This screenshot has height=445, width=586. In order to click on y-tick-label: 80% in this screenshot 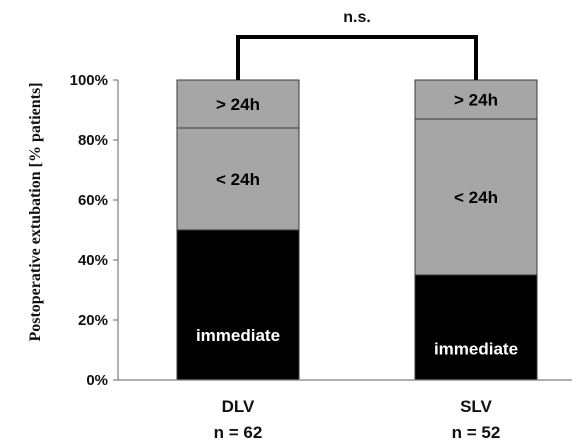, I will do `click(93, 140)`.